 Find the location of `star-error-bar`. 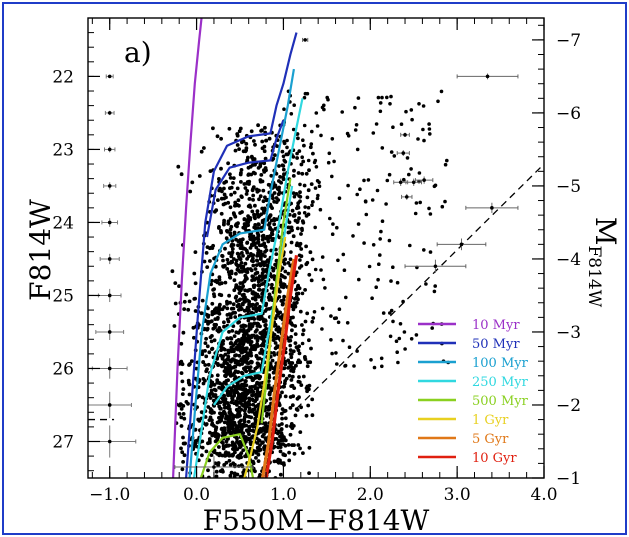

star-error-bar is located at coordinates (305, 39).